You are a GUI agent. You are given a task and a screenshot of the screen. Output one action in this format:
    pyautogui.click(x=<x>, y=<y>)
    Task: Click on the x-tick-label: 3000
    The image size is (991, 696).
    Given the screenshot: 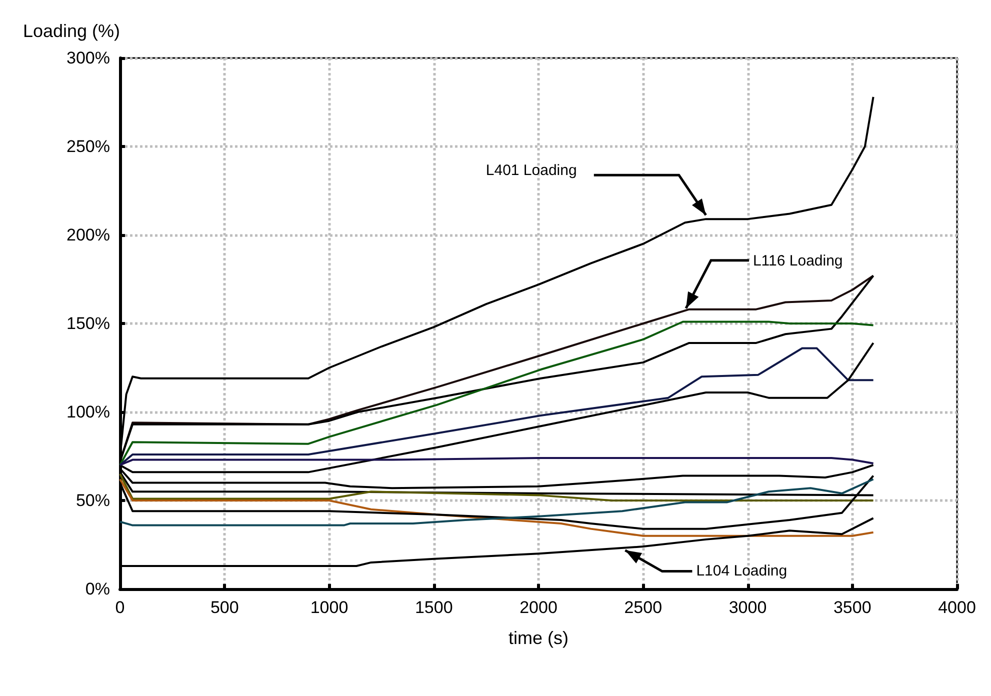 What is the action you would take?
    pyautogui.click(x=747, y=607)
    